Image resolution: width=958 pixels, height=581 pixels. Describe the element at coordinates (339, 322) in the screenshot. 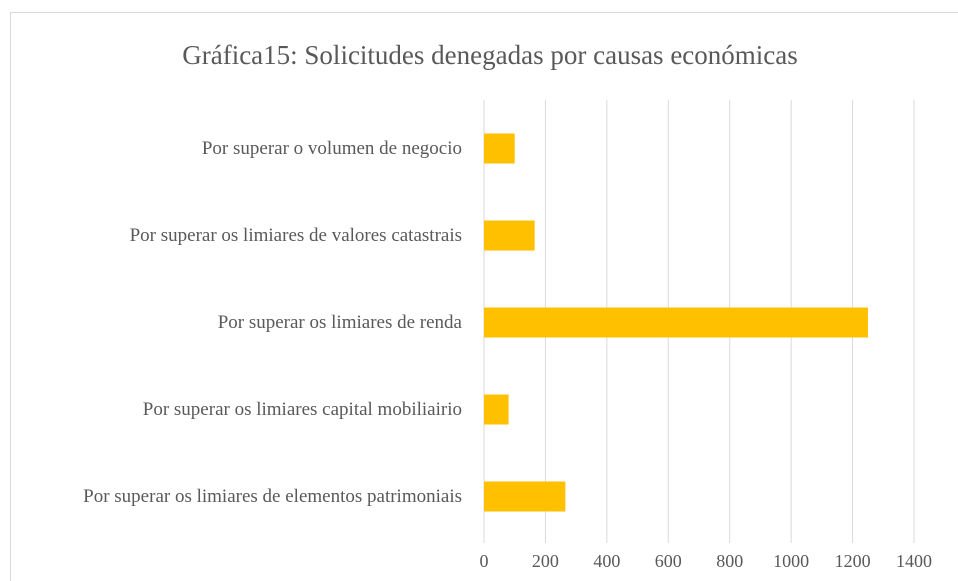

I see `y-tick-label: Por superar os limiares de renda` at that location.